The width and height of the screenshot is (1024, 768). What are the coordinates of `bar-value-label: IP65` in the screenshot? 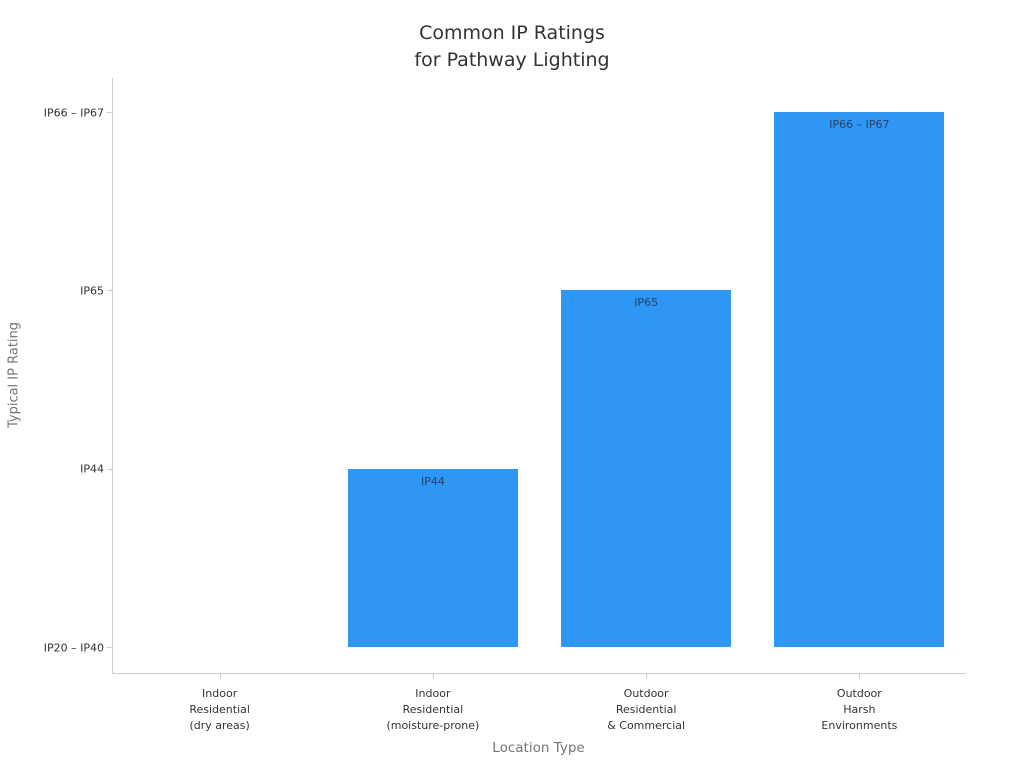 It's located at (646, 303).